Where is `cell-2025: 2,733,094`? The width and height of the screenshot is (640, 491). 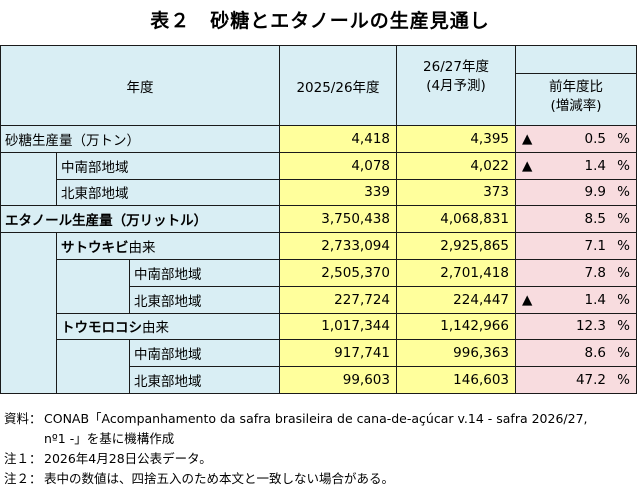
cell-2025: 2,733,094 is located at coordinates (338, 246).